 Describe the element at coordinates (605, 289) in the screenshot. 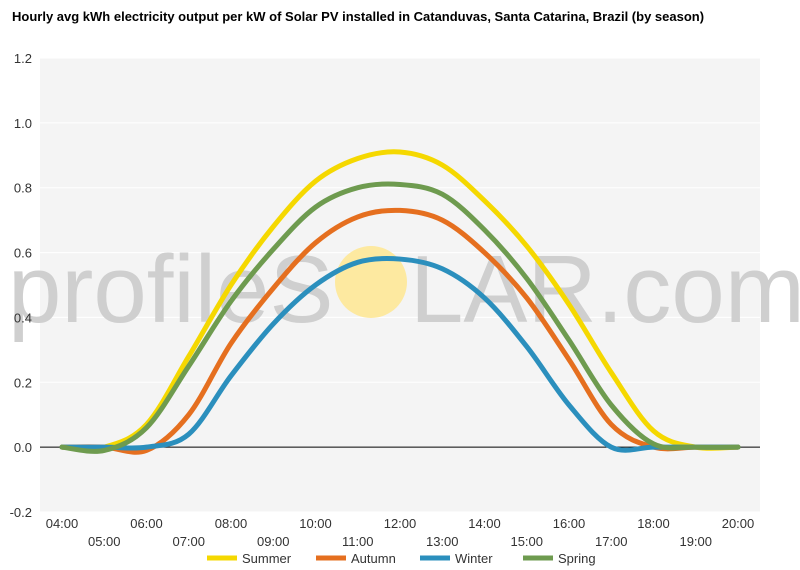

I see `watermark-text-right: LAR.com` at that location.